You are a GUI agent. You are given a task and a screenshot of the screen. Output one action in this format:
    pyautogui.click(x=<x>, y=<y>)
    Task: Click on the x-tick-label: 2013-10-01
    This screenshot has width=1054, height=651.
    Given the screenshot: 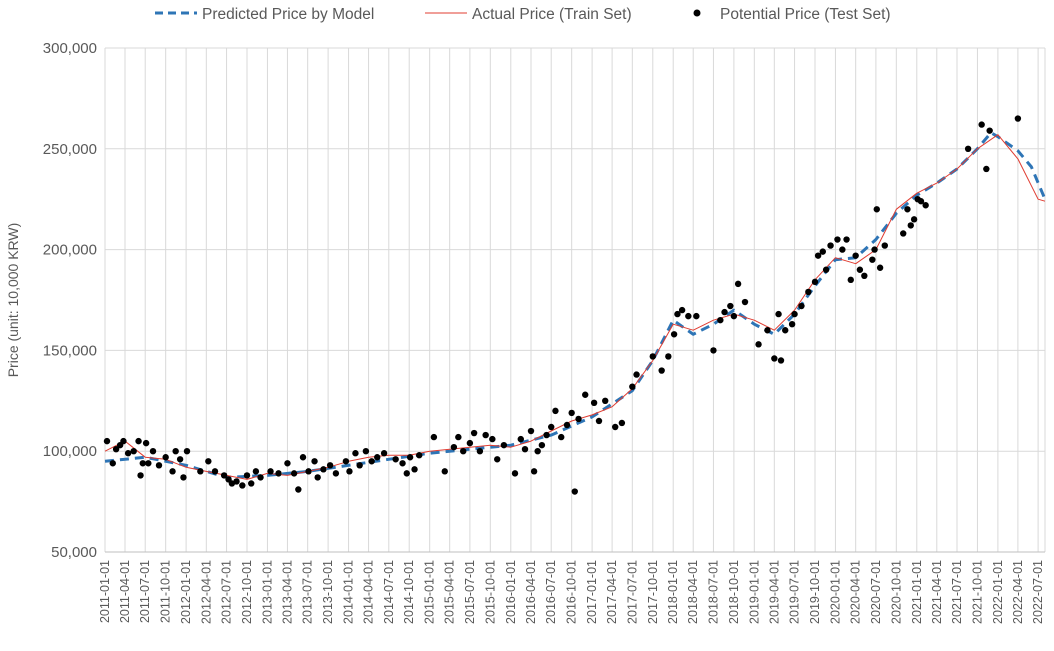 What is the action you would take?
    pyautogui.click(x=328, y=592)
    